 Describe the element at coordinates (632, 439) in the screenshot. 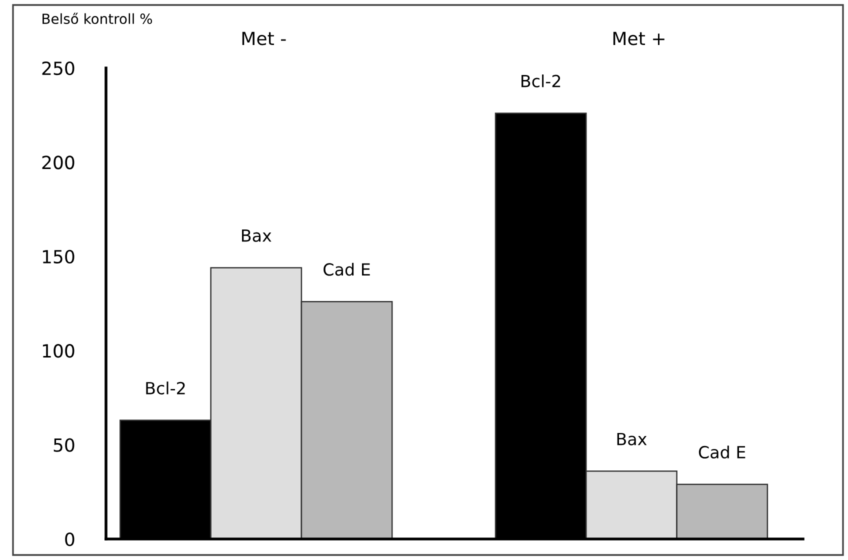

I see `series-label: Bax` at that location.